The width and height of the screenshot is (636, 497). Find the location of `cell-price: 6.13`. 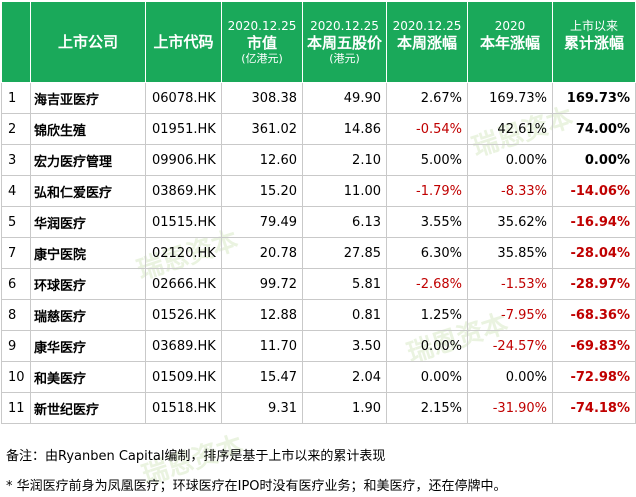

cell-price: 6.13 is located at coordinates (344, 222).